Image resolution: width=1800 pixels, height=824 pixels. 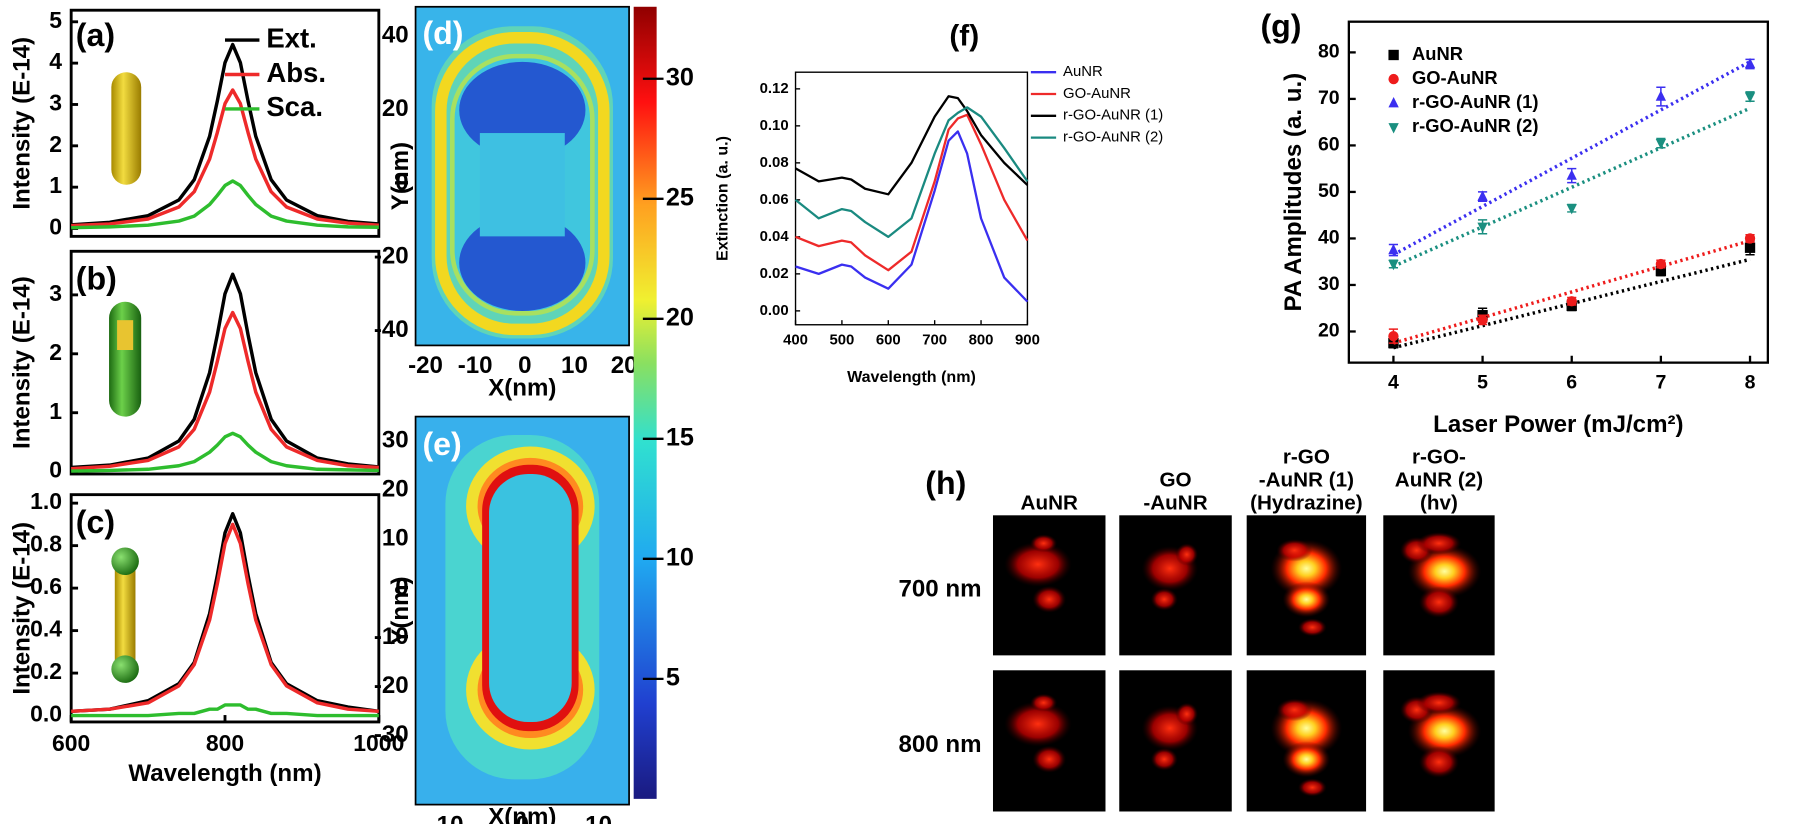 I want to click on y-tick-label: 0.08, so click(x=774, y=162).